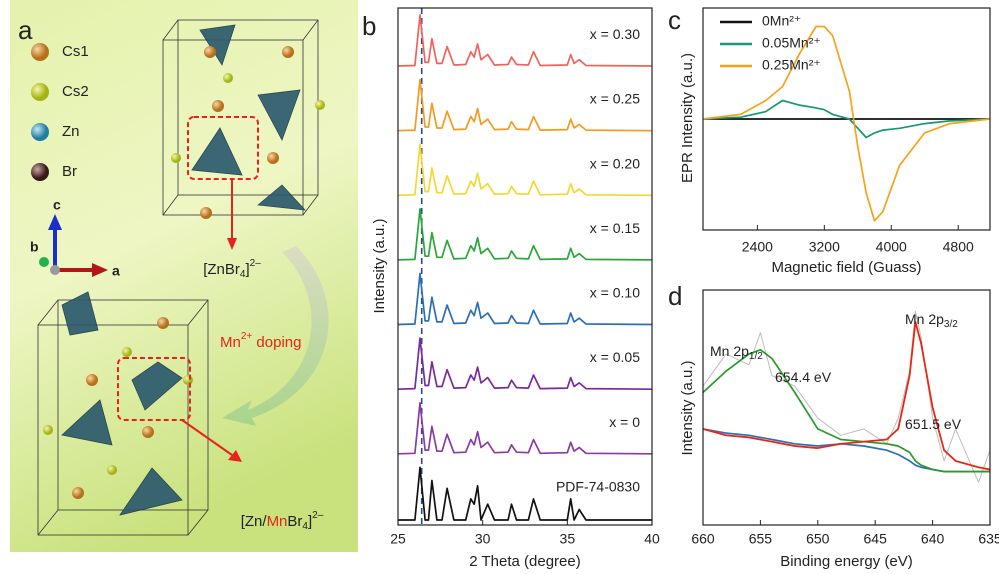 Image resolution: width=999 pixels, height=574 pixels. I want to click on legend-label: 0Mn²⁺, so click(781, 21).